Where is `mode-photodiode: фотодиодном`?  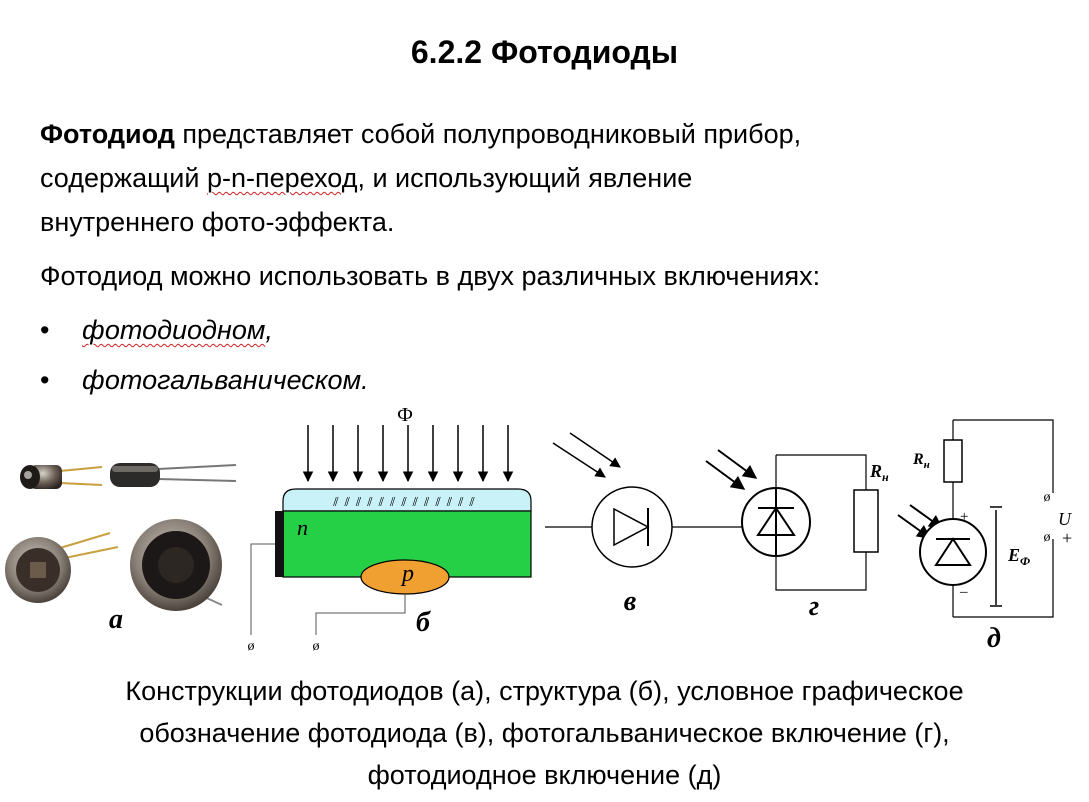 mode-photodiode: фотодиодном is located at coordinates (174, 330).